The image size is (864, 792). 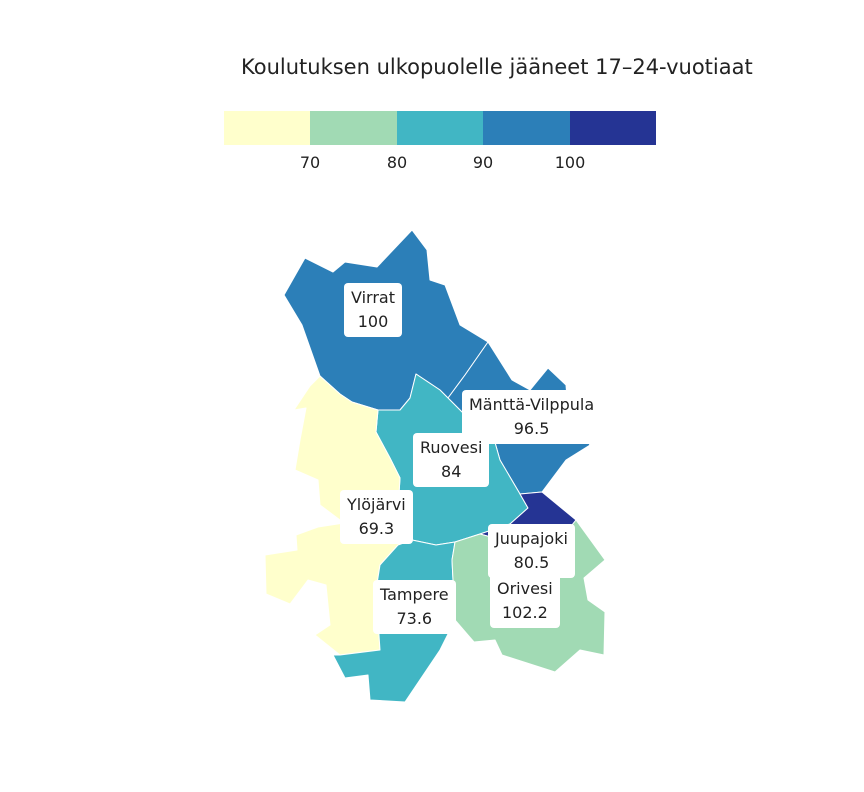 I want to click on region-value: 96.5, so click(x=531, y=428).